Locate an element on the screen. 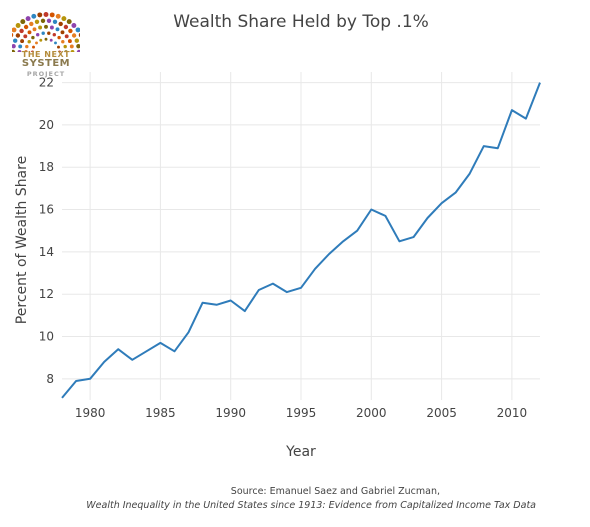  x-tick-label: 1985 is located at coordinates (160, 413).